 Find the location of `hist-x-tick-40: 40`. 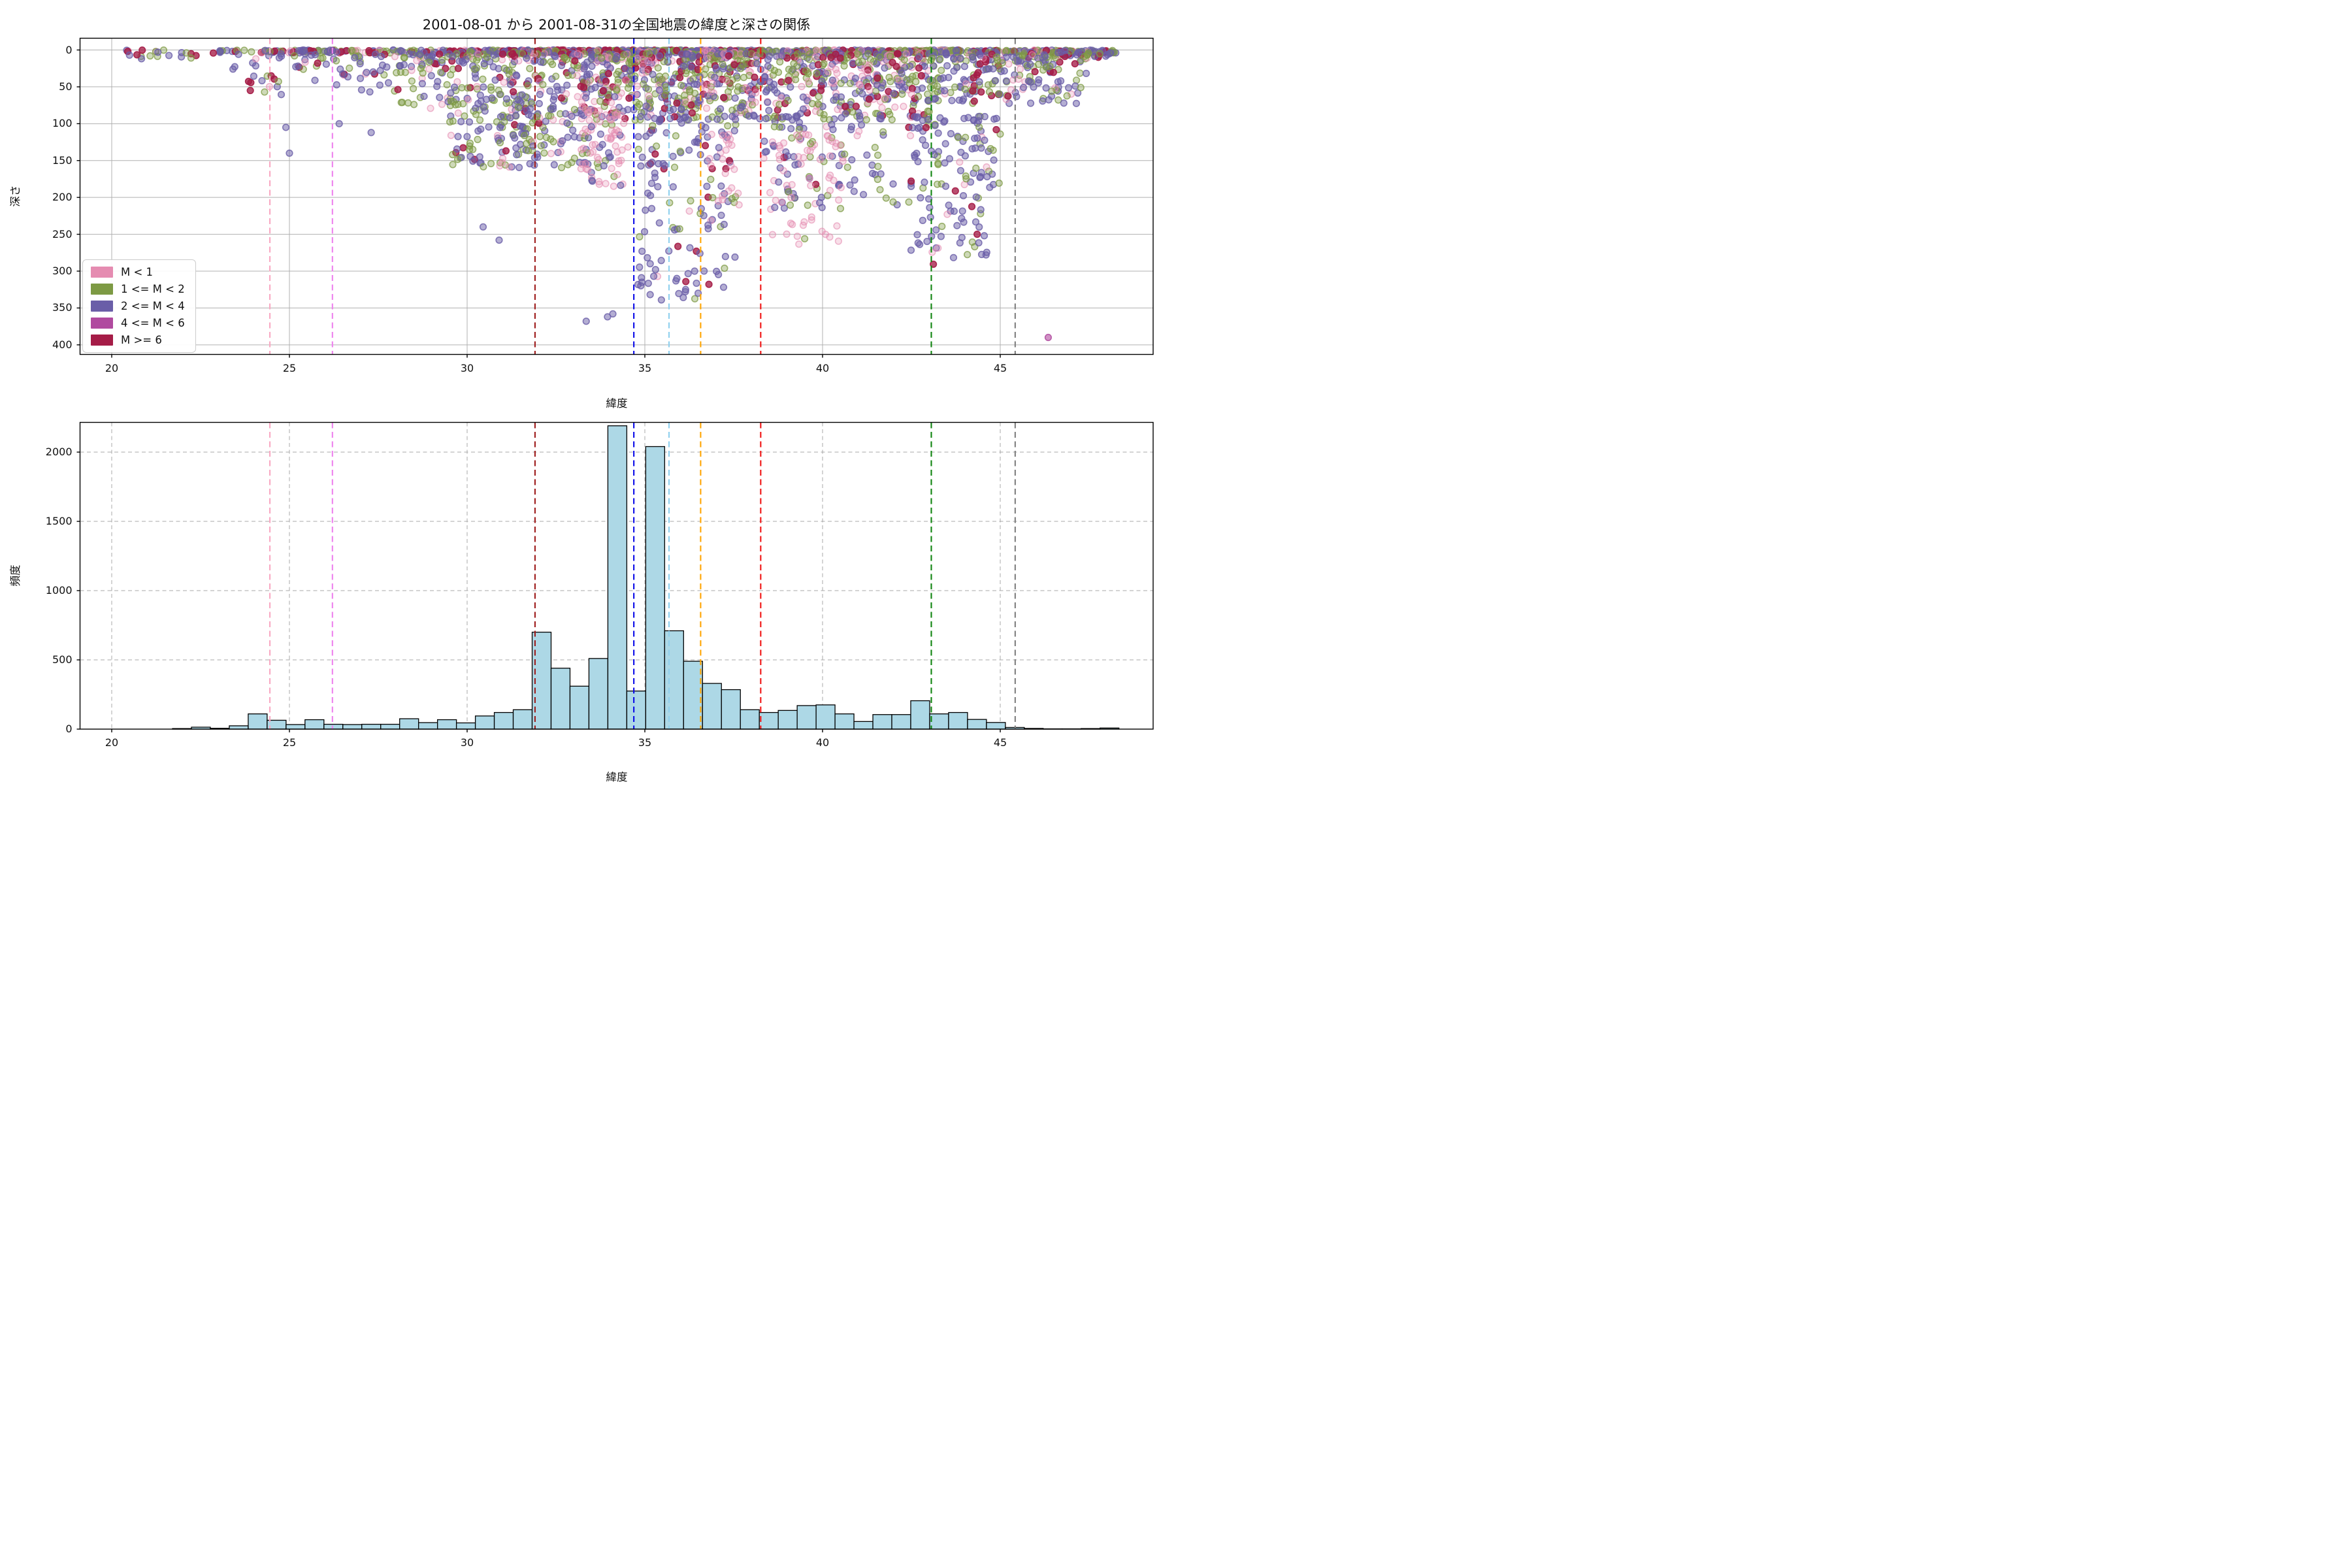

hist-x-tick-40: 40 is located at coordinates (822, 742).